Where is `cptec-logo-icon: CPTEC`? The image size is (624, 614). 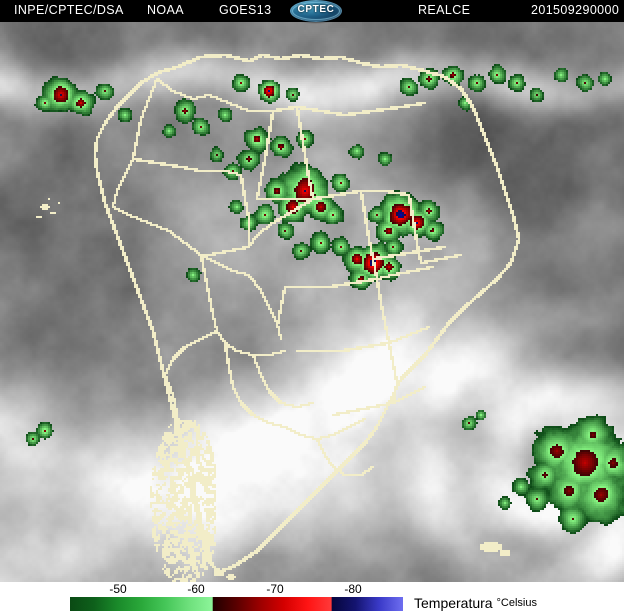 cptec-logo-icon: CPTEC is located at coordinates (316, 11).